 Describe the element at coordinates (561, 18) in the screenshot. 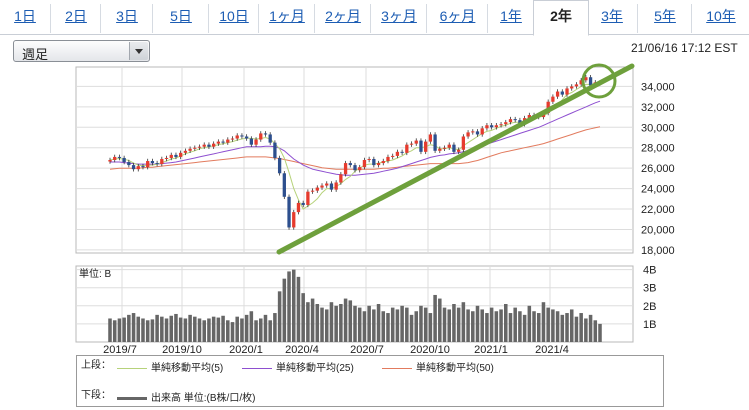

I see `tab-2年: 2年` at that location.